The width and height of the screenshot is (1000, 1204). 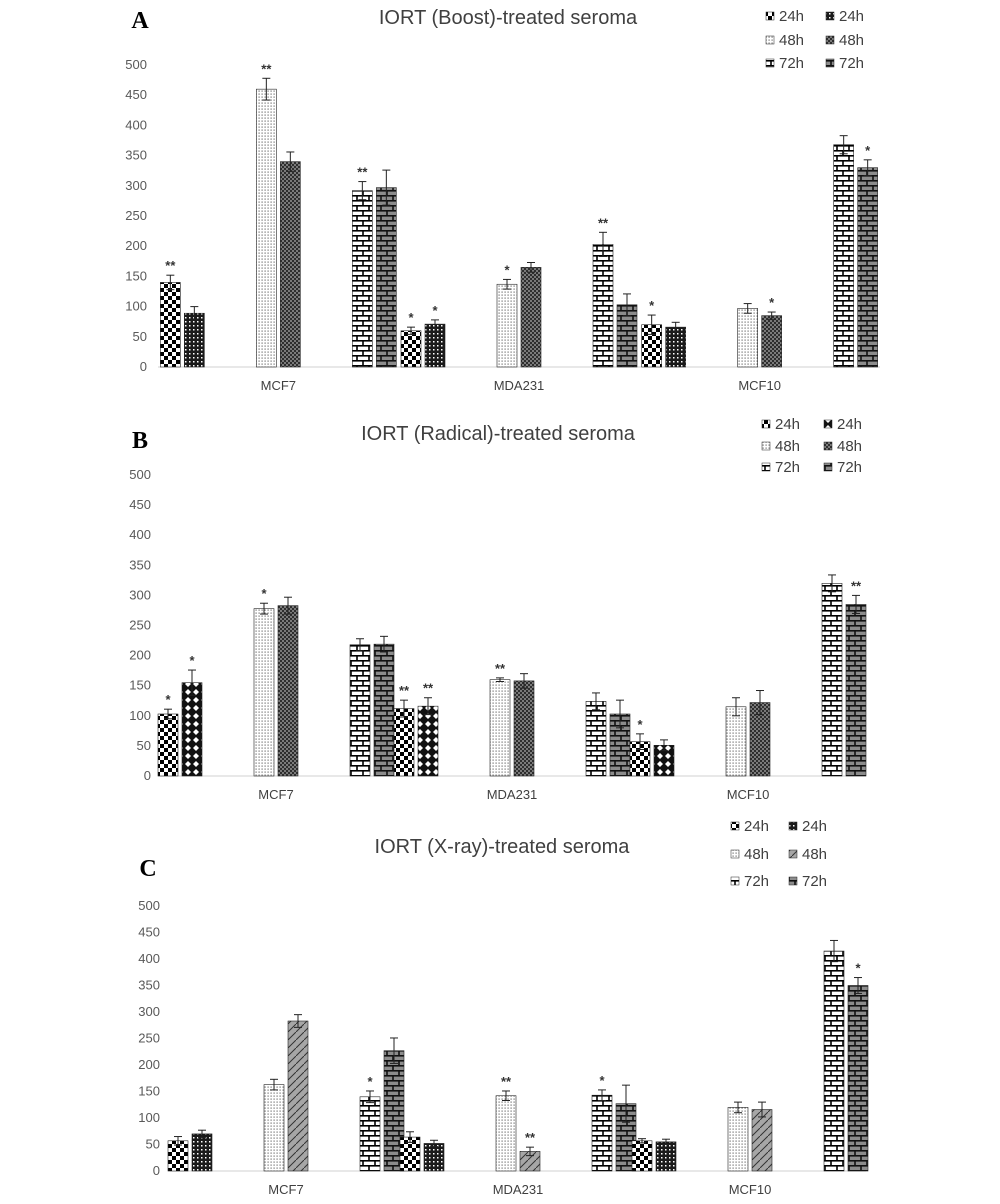 I want to click on panel-letter: C, so click(x=147, y=869).